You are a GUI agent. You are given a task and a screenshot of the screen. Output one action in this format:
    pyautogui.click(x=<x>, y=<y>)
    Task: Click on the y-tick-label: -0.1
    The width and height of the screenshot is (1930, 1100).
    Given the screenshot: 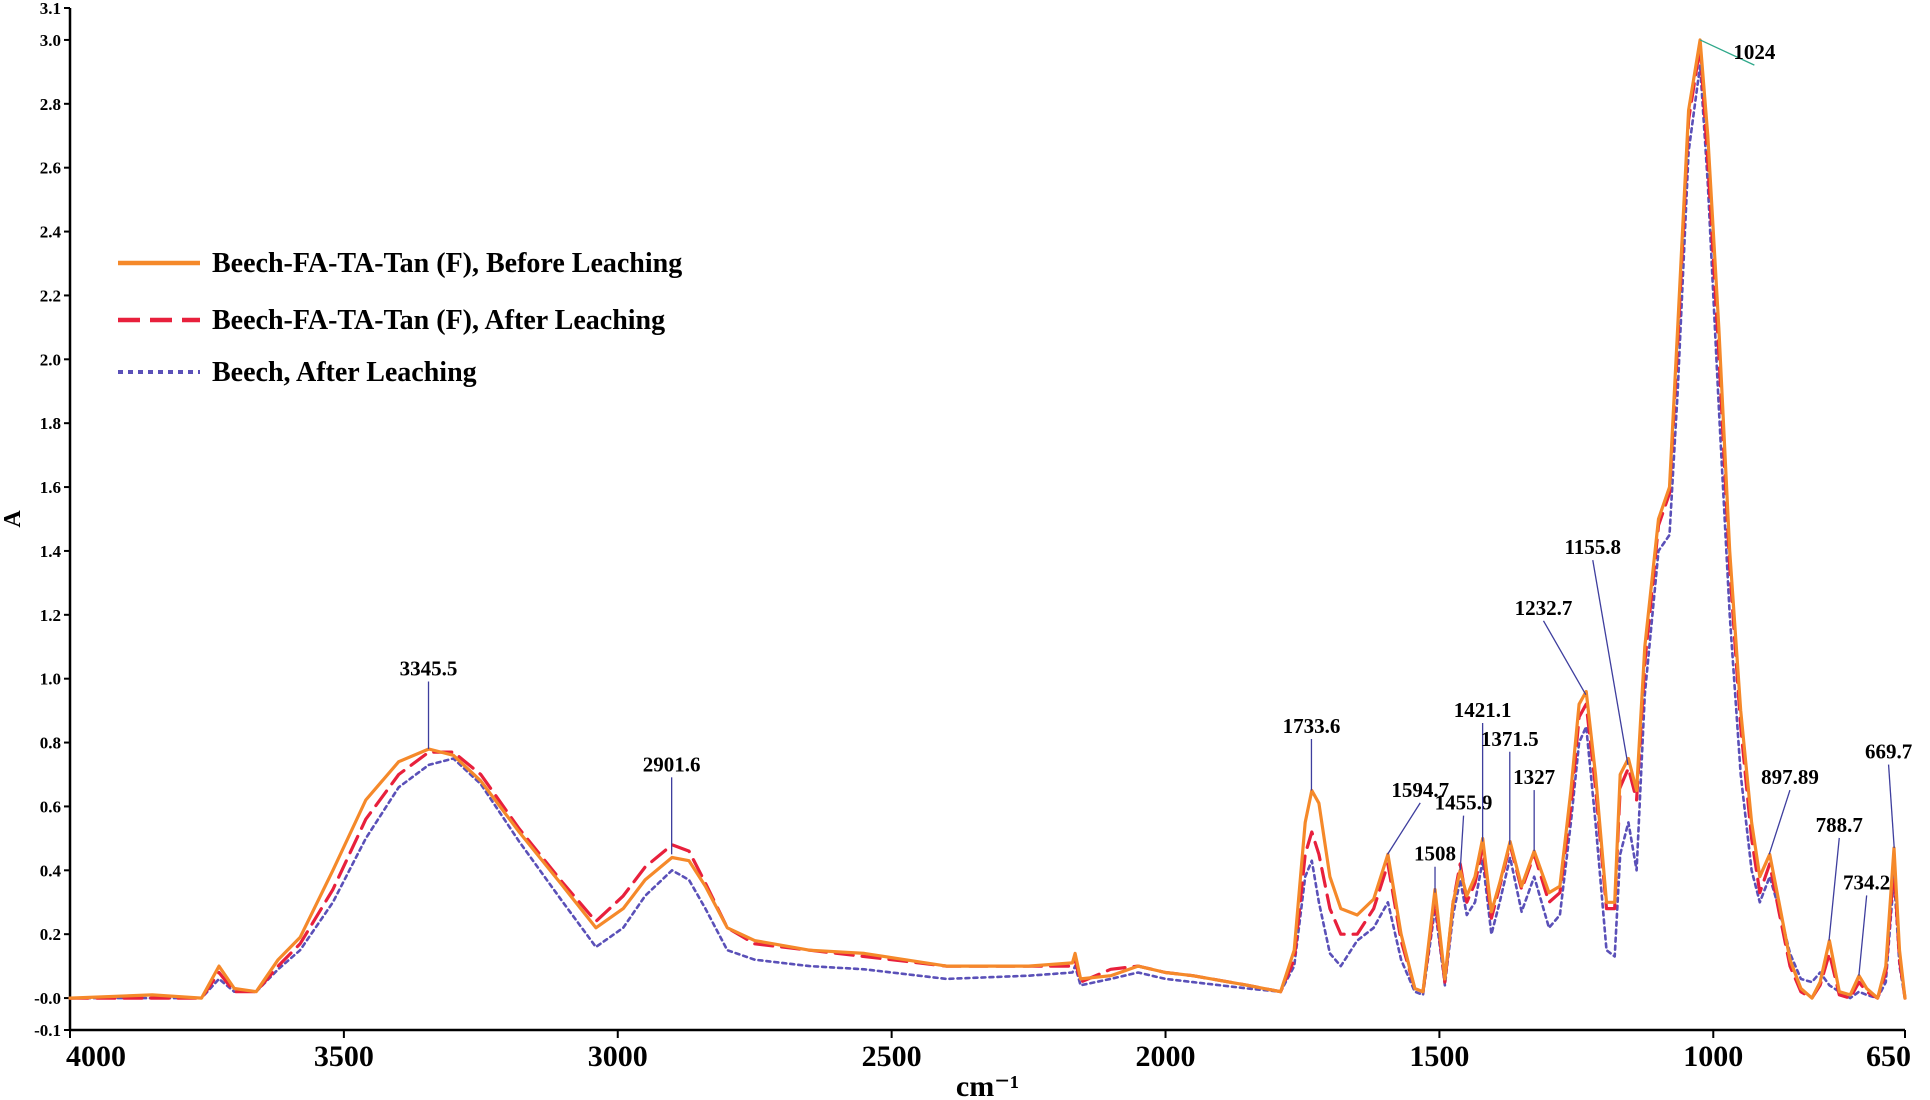 What is the action you would take?
    pyautogui.click(x=47, y=1030)
    